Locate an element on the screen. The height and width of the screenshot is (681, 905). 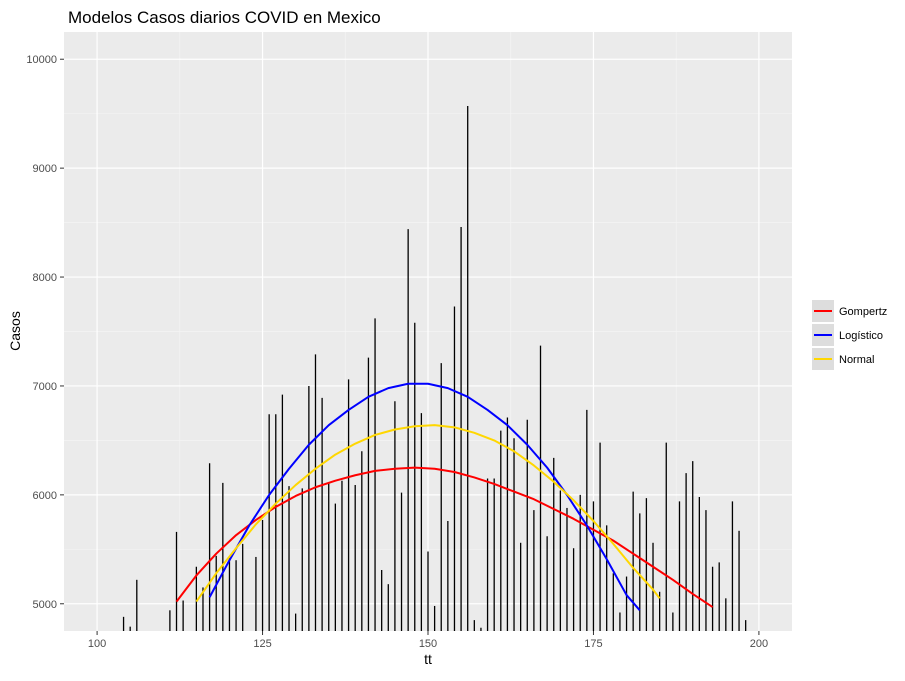
series-line-normal is located at coordinates (428, 513).